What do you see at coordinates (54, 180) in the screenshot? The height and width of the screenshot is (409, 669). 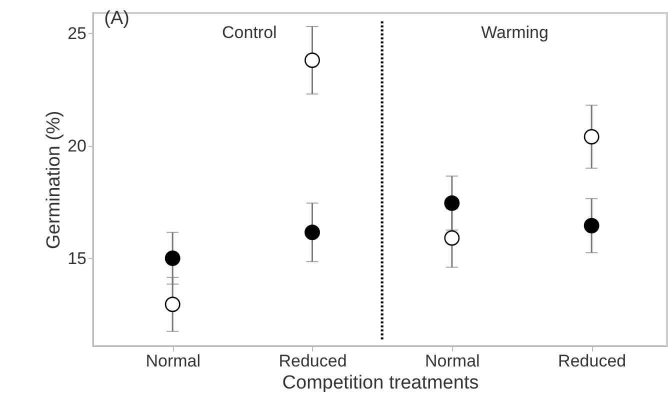 I see `y-axis-title: Germination (%)` at bounding box center [54, 180].